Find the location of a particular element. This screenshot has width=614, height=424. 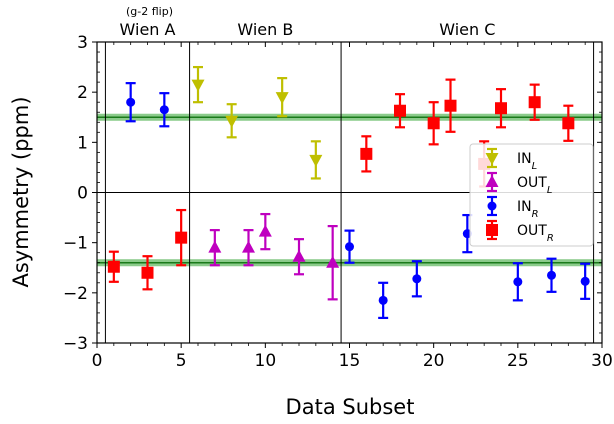

region-label-2: Wien B is located at coordinates (265, 29).